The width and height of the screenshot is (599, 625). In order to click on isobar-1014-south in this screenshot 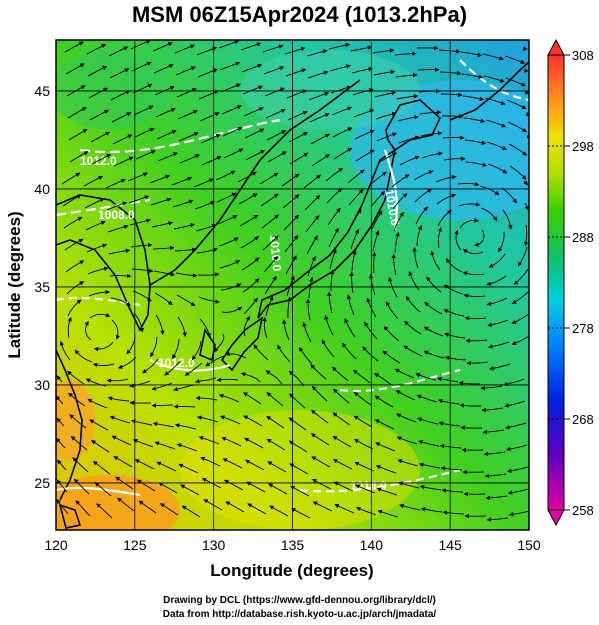, I will do `click(380, 480)`.